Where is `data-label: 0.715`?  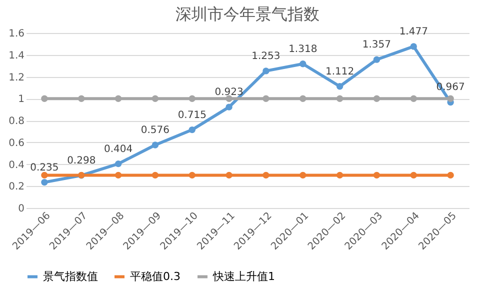 data-label: 0.715 is located at coordinates (192, 115).